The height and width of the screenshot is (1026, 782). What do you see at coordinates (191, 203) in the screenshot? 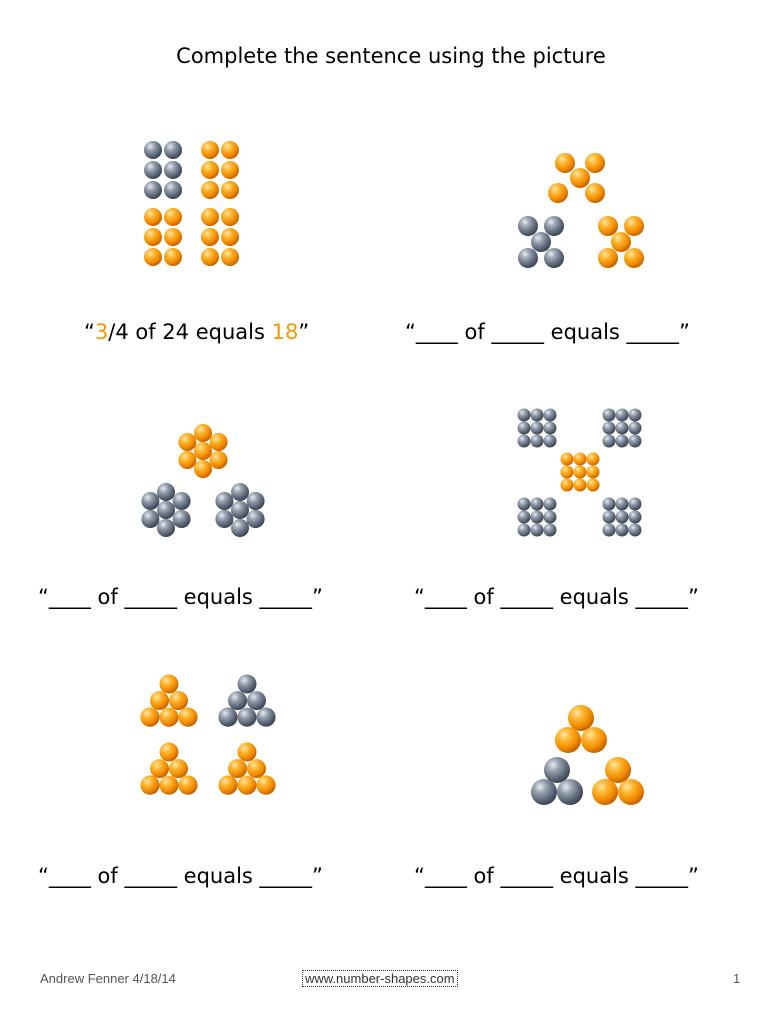
I see `picture-1-balls` at bounding box center [191, 203].